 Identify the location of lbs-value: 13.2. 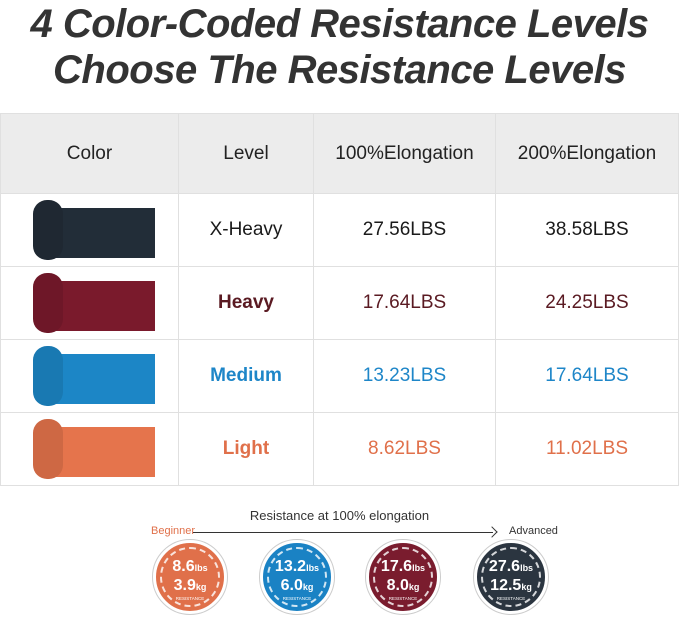
(290, 566).